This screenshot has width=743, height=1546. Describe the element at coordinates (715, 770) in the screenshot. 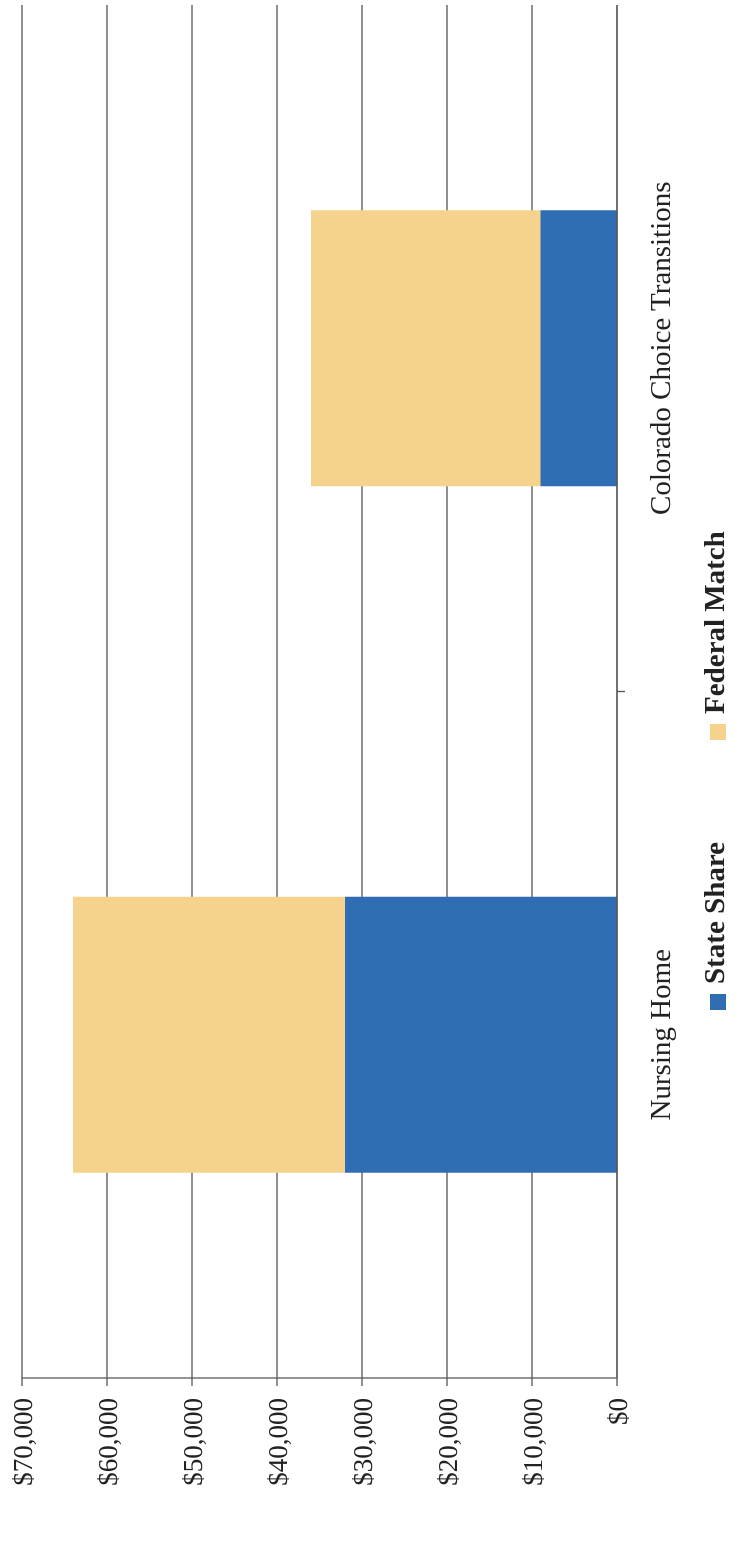

I see `legend: State Share Federal Match` at that location.